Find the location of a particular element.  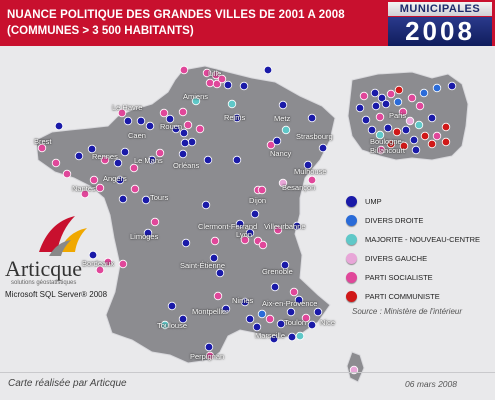

city-label-saint-etienne: Saint-Étienne is located at coordinates (203, 265).